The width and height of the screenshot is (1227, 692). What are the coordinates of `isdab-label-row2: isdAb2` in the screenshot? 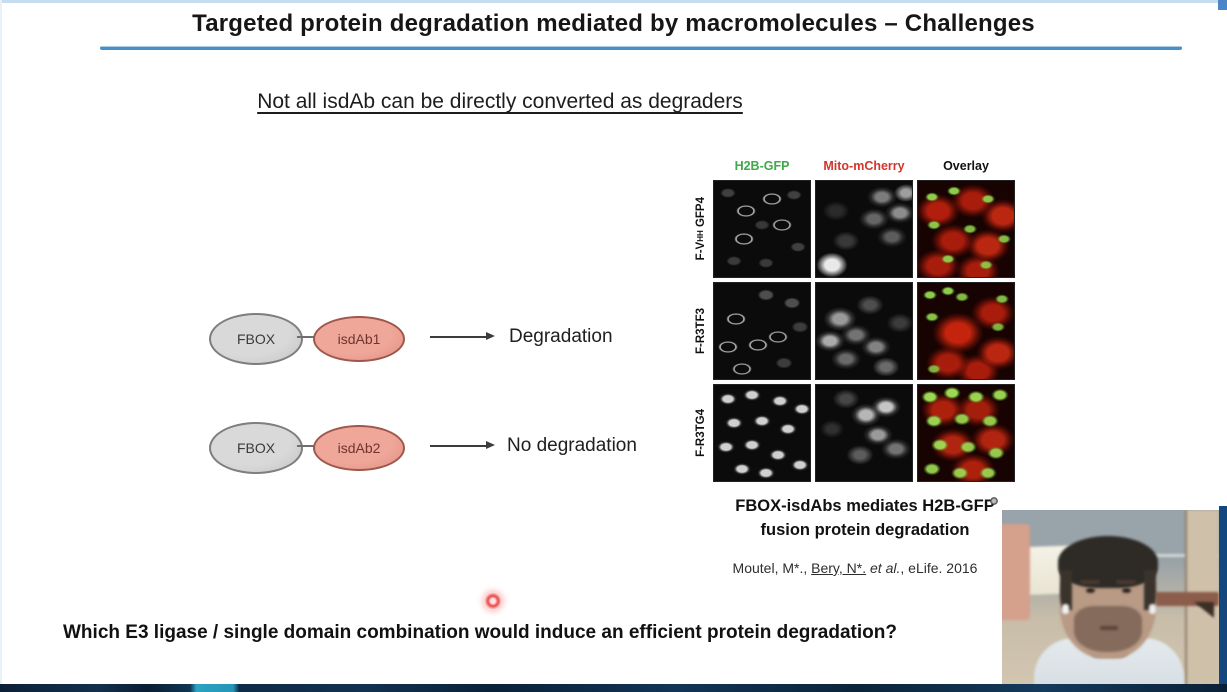 It's located at (359, 448).